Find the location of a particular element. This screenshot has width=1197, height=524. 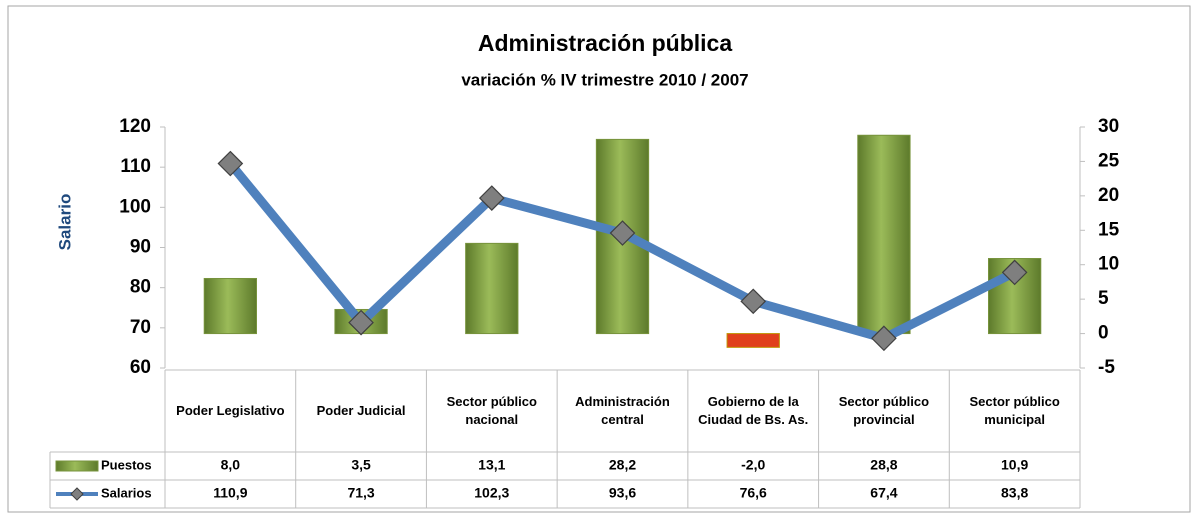

table-value: 110,9 is located at coordinates (230, 493).